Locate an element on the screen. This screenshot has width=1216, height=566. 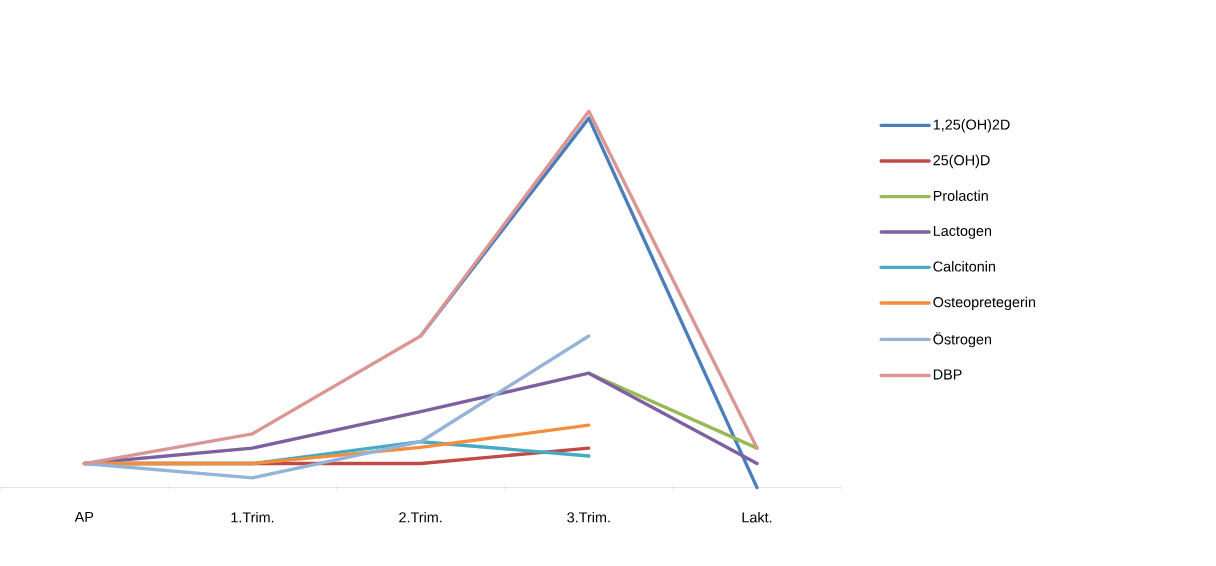
legend-label: 1,25(OH)2D is located at coordinates (971, 125).